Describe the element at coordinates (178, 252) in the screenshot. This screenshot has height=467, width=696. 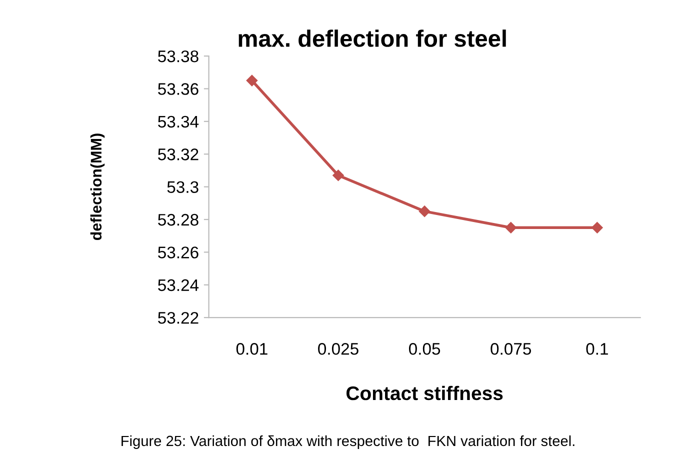
I see `y-tick-label: 53.26` at that location.